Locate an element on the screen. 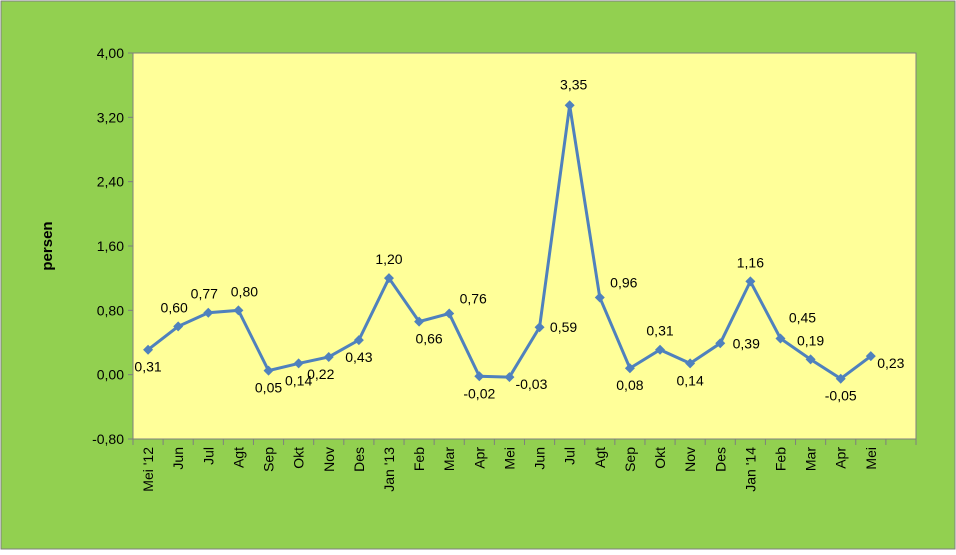  data-label: 0,66 is located at coordinates (428, 339).